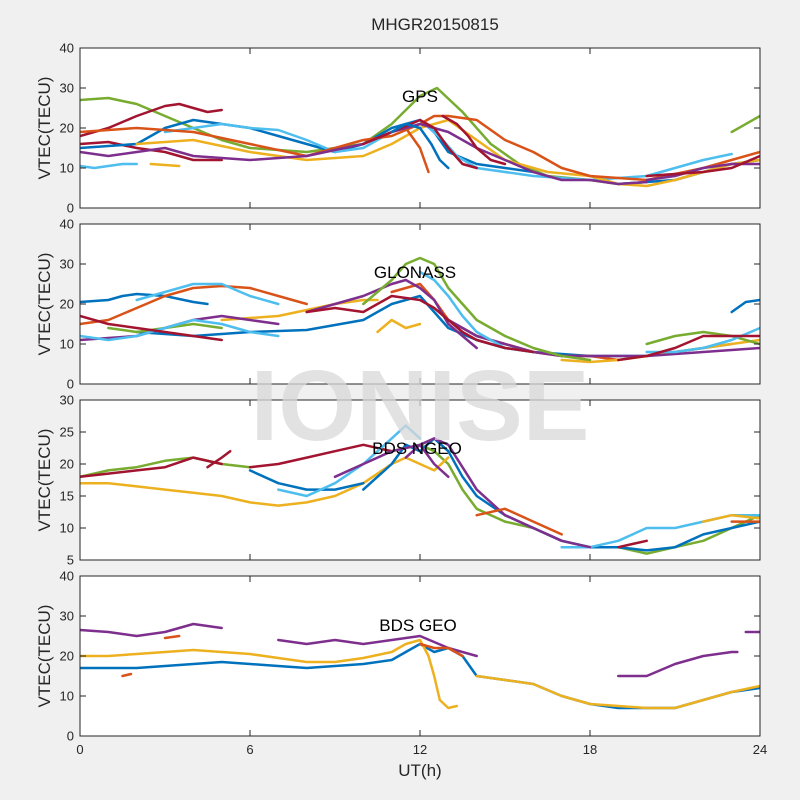  What do you see at coordinates (70, 560) in the screenshot?
I see `y-tick-label: 5` at bounding box center [70, 560].